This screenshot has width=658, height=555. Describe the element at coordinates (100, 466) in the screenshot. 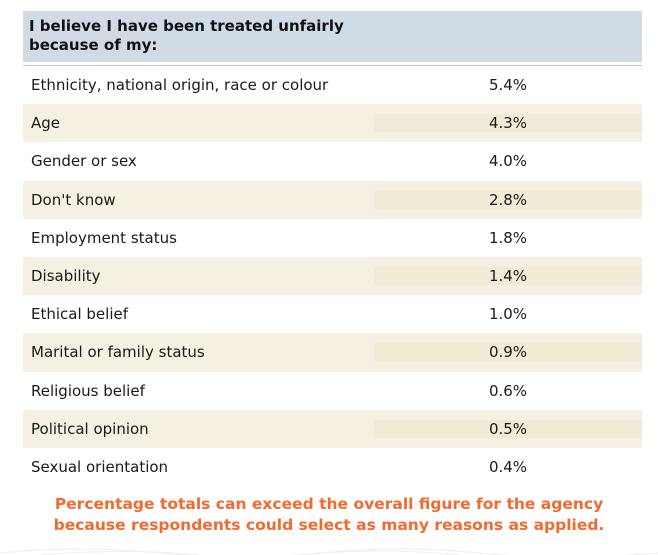

I see `row-label: Sexual orientation` at that location.